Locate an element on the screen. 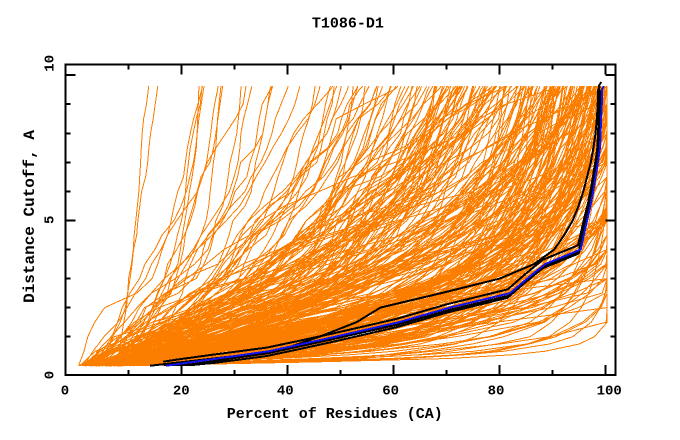 Image resolution: width=680 pixels, height=440 pixels. svg-text: 60 is located at coordinates (390, 392).